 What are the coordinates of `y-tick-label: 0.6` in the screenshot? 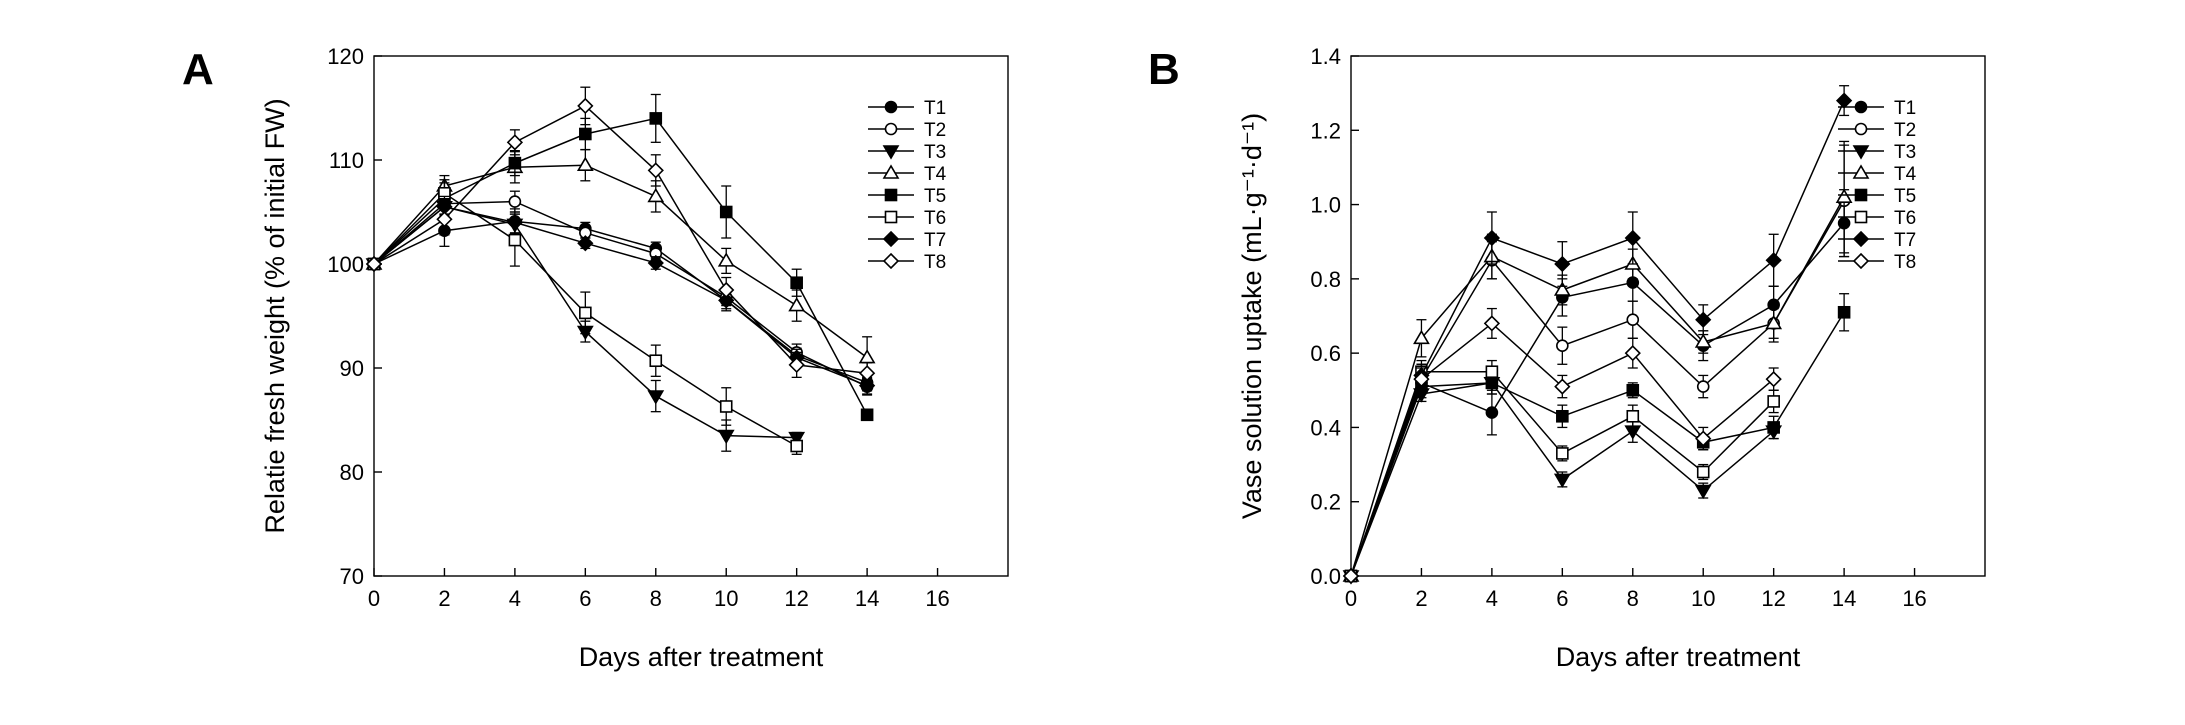 It's located at (1325, 353).